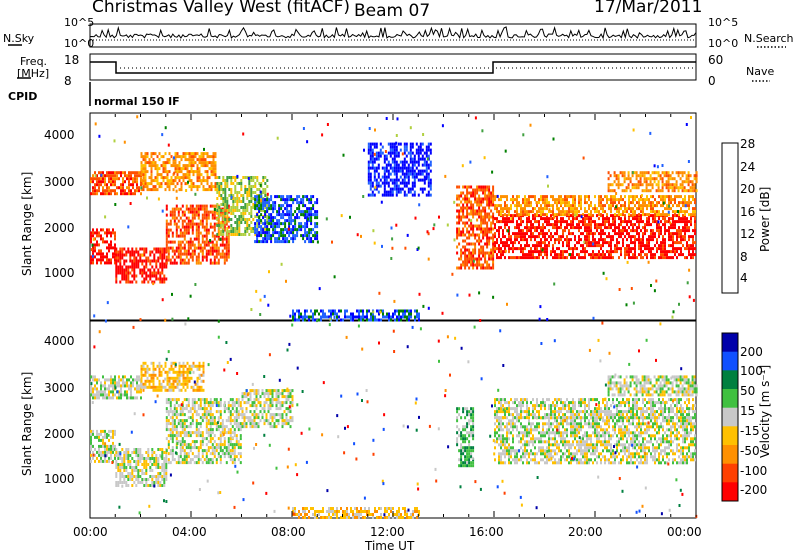  What do you see at coordinates (417, 249) in the screenshot?
I see `power-scatter-cell` at bounding box center [417, 249].